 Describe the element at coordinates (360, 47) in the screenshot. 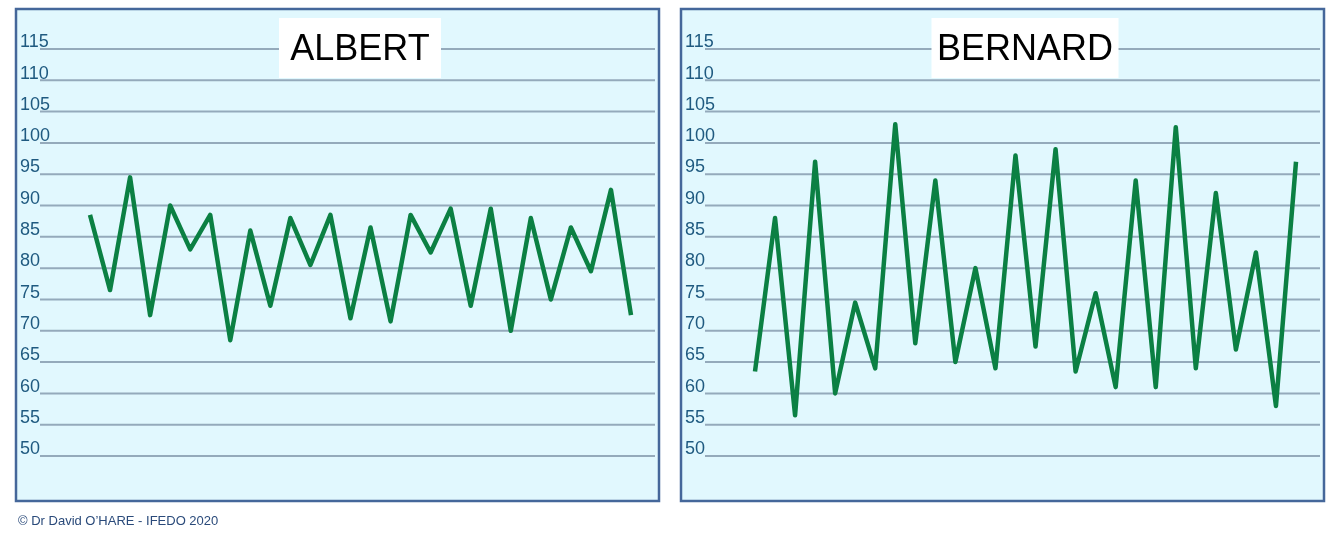

I see `chart-title: ALBERT` at that location.